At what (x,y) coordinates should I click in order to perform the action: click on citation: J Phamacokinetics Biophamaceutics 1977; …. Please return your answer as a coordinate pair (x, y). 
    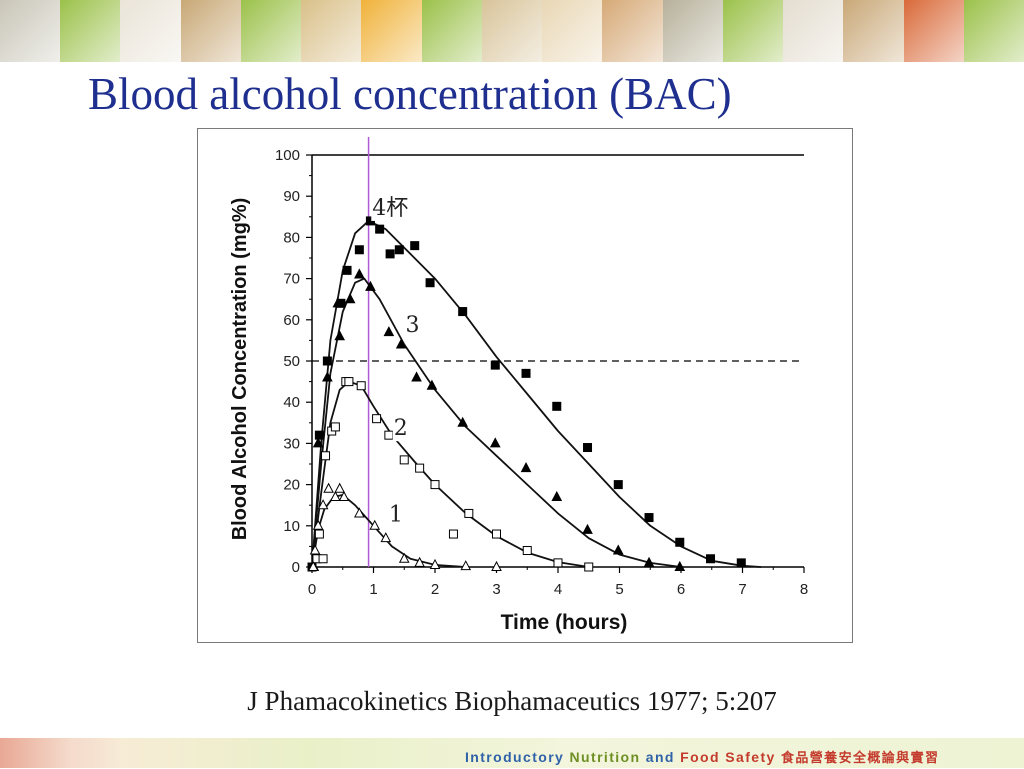
    Looking at the image, I should click on (512, 701).